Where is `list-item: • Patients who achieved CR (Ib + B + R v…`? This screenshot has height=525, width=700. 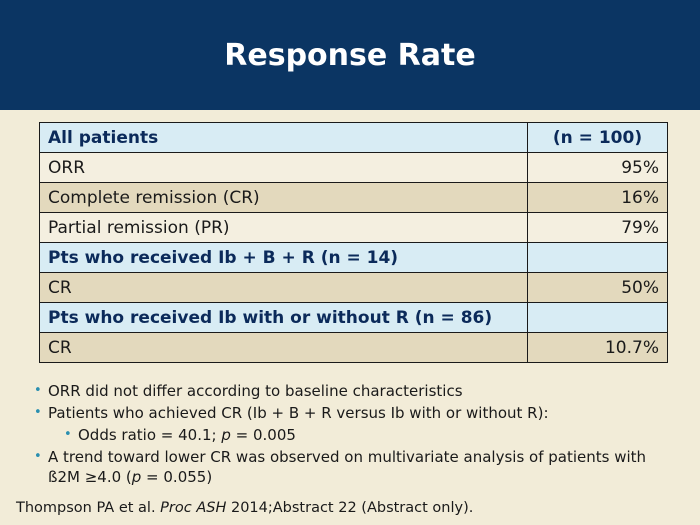
list-item: • Patients who achieved CR (Ib + B + R v… is located at coordinates (350, 413).